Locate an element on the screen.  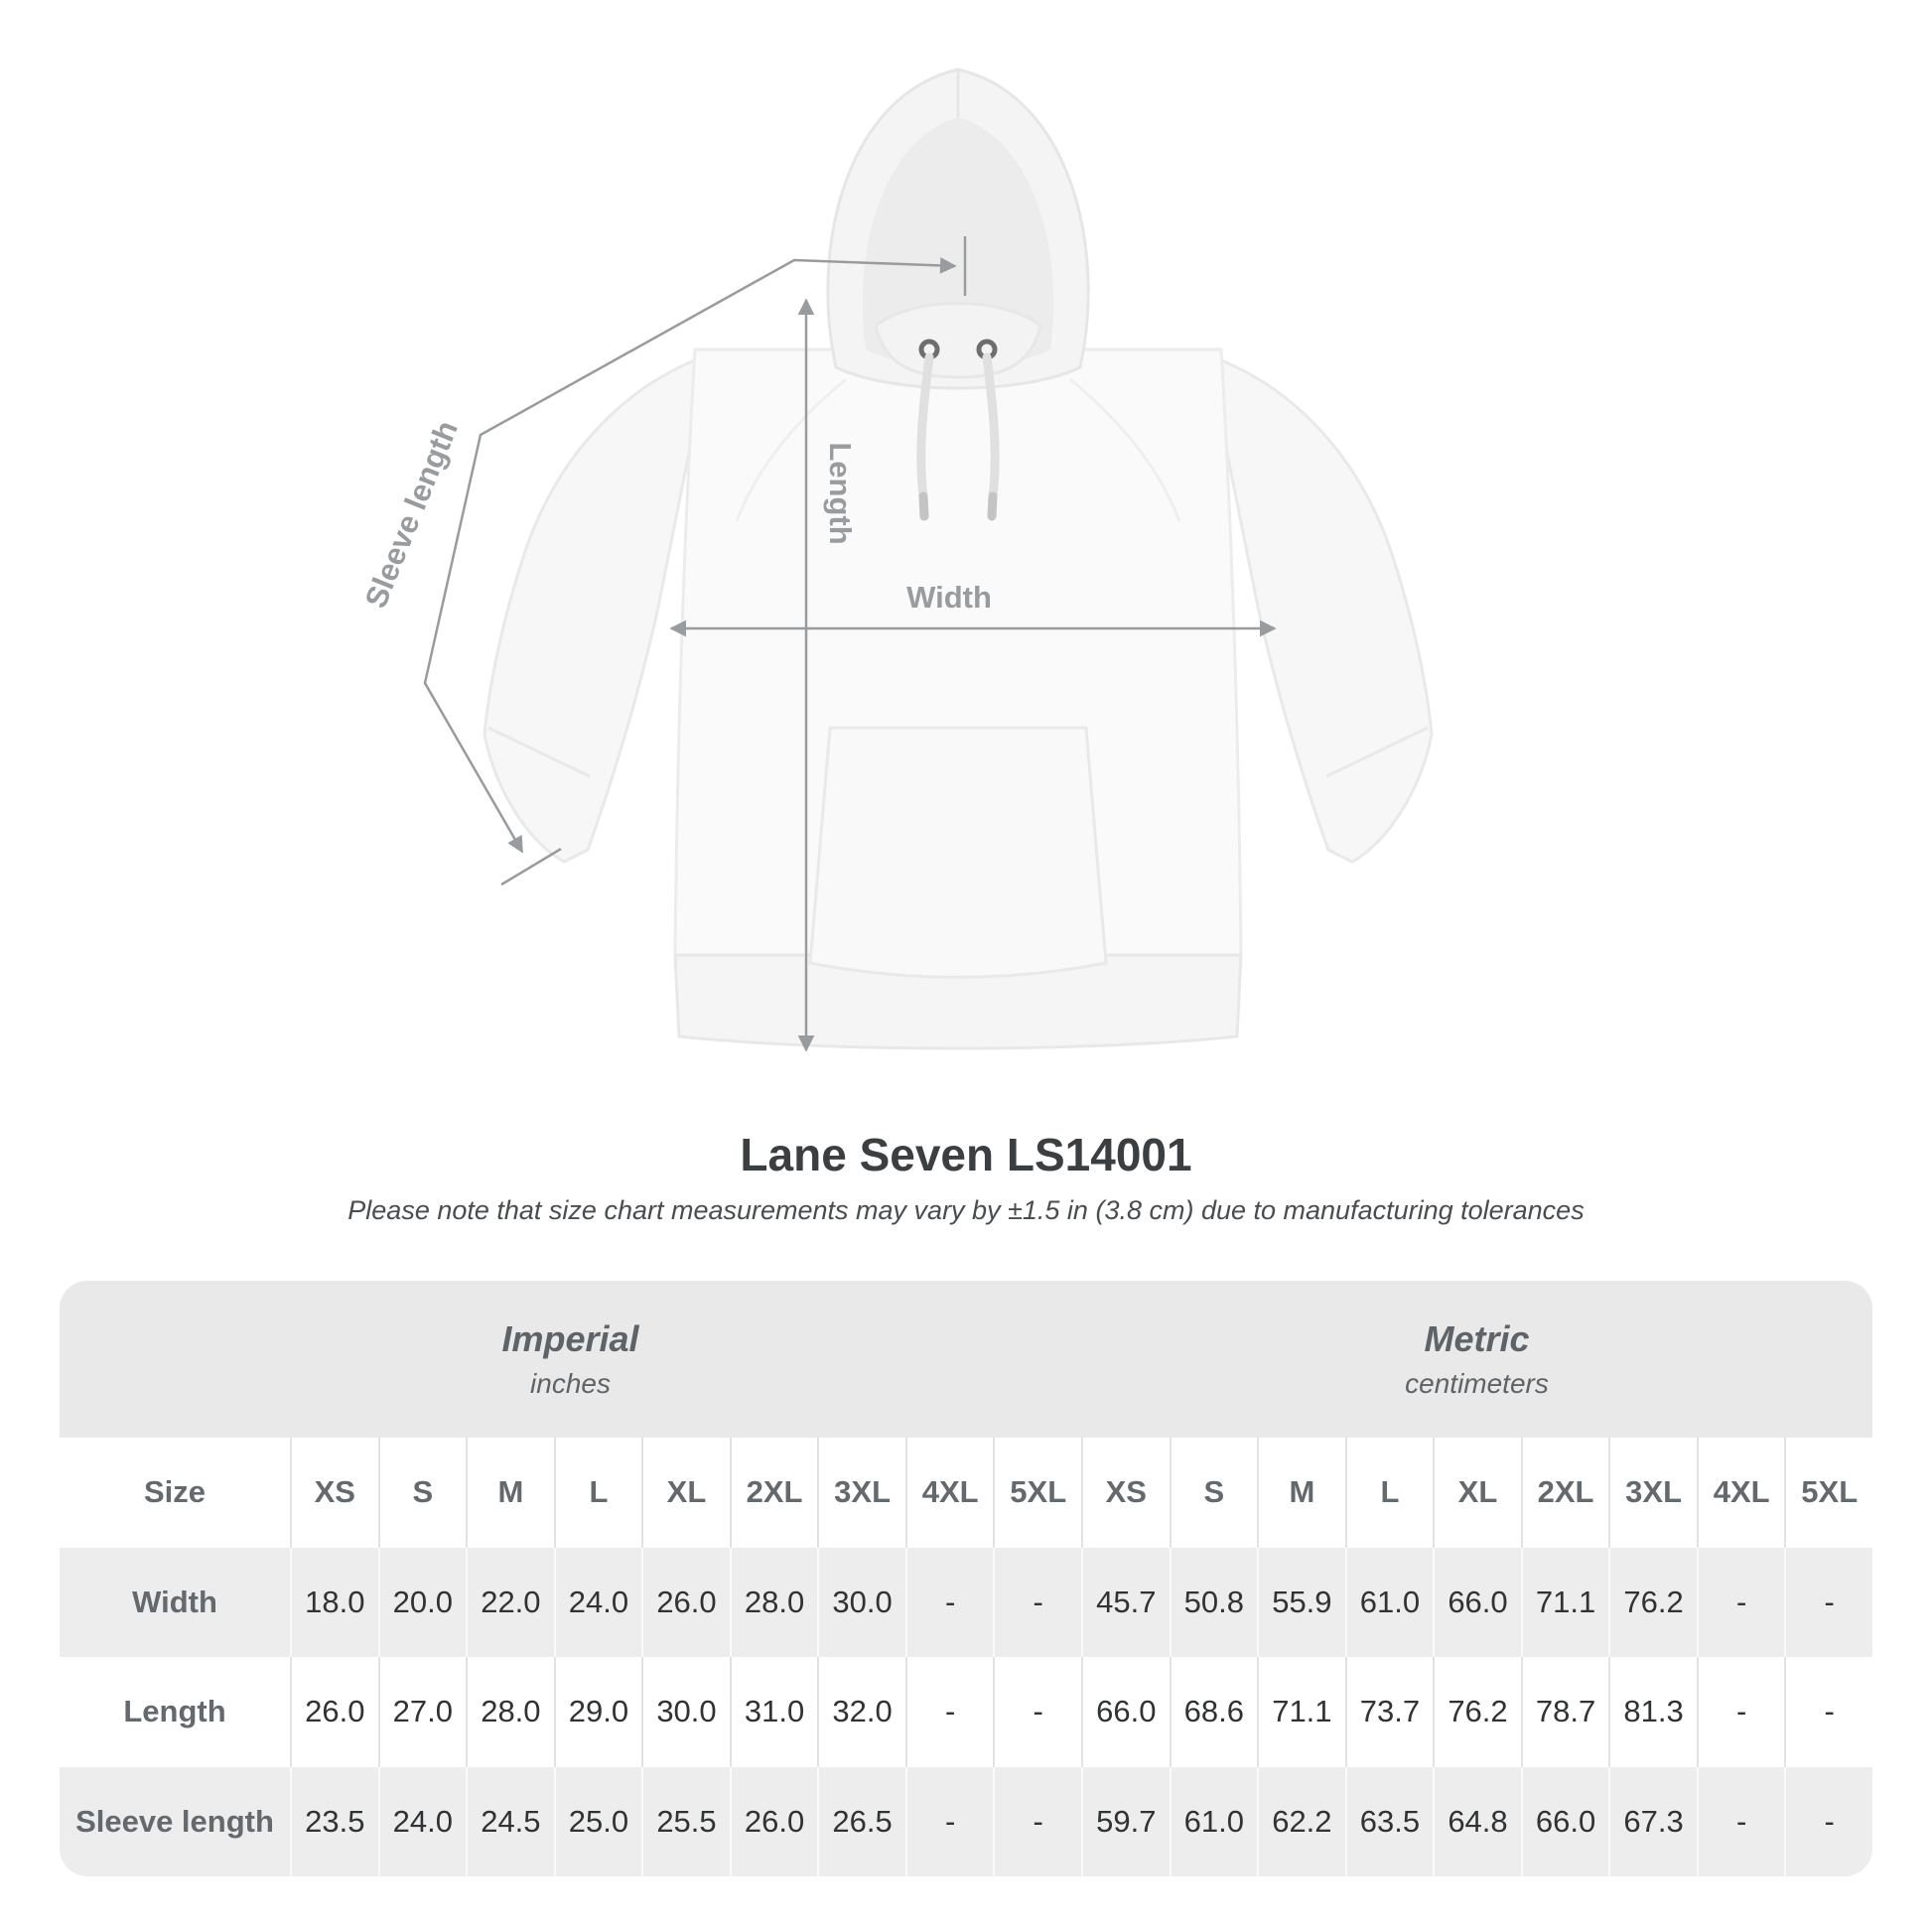
value-imperial-m: 28.0 is located at coordinates (510, 1712).